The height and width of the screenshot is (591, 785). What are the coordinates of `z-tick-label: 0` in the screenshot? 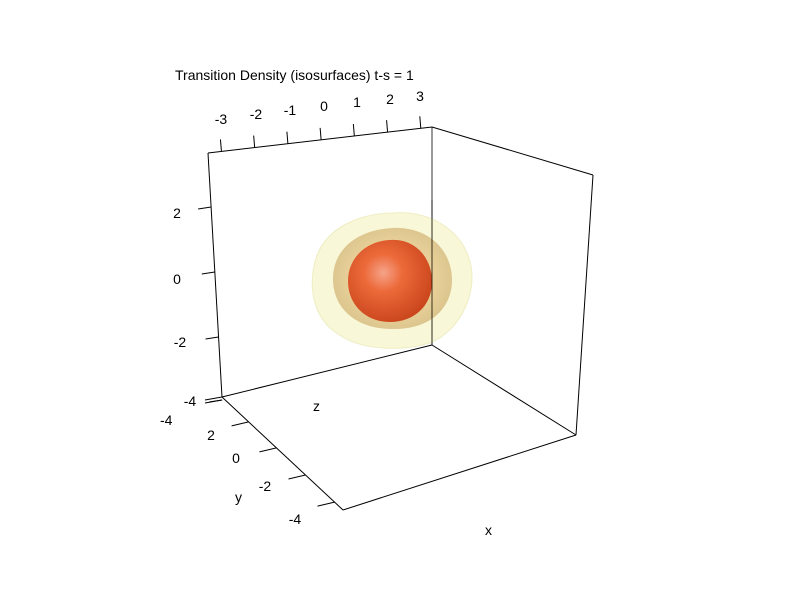 It's located at (177, 279).